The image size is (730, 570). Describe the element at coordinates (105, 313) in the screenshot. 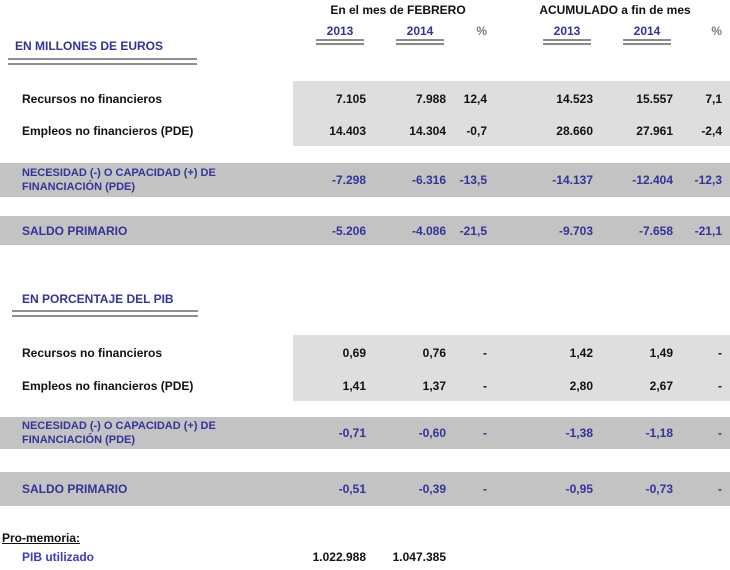

I see `section-rule-pib` at that location.